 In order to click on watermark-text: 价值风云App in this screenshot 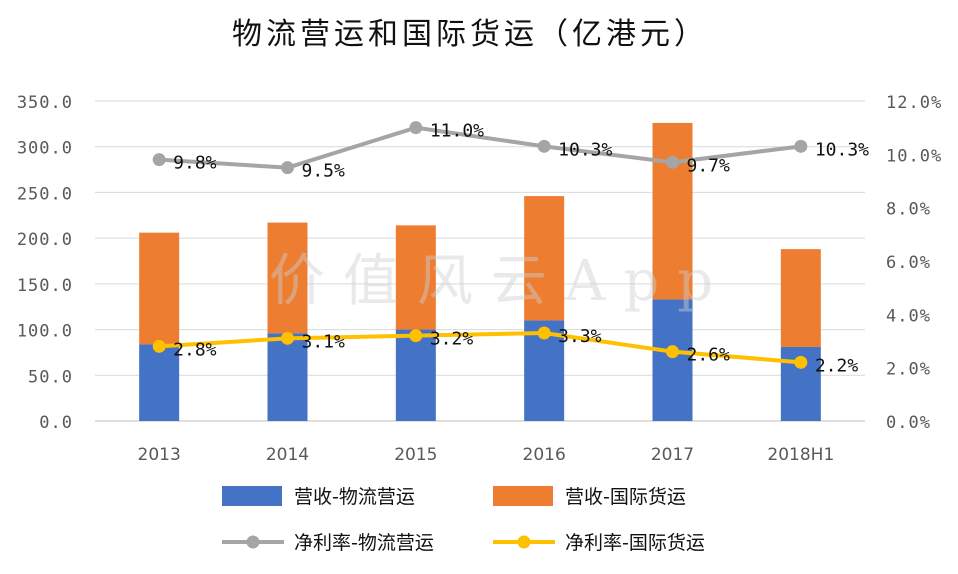, I will do `click(500, 281)`.